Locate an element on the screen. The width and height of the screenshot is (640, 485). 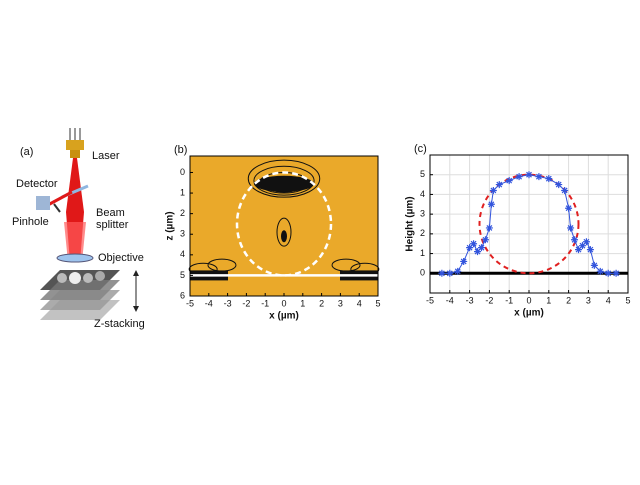
panel-label: (a) is located at coordinates (26, 152).